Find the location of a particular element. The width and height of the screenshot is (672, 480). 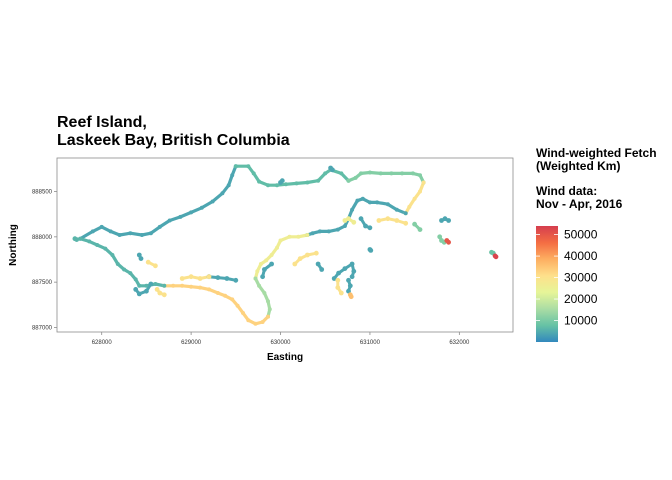

legend-title-line2: (Weighted Km) is located at coordinates (578, 166).